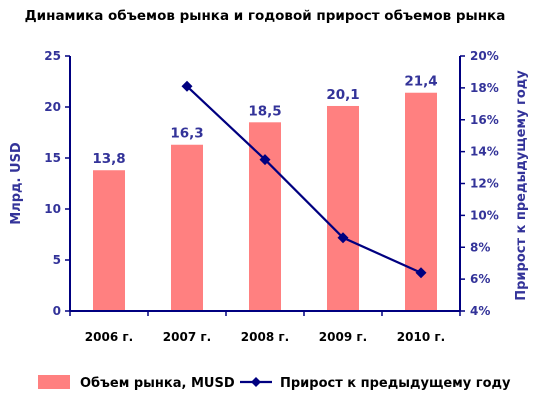 This screenshot has width=540, height=400. I want to click on x-tick-label-3: 2009 г., so click(343, 337).